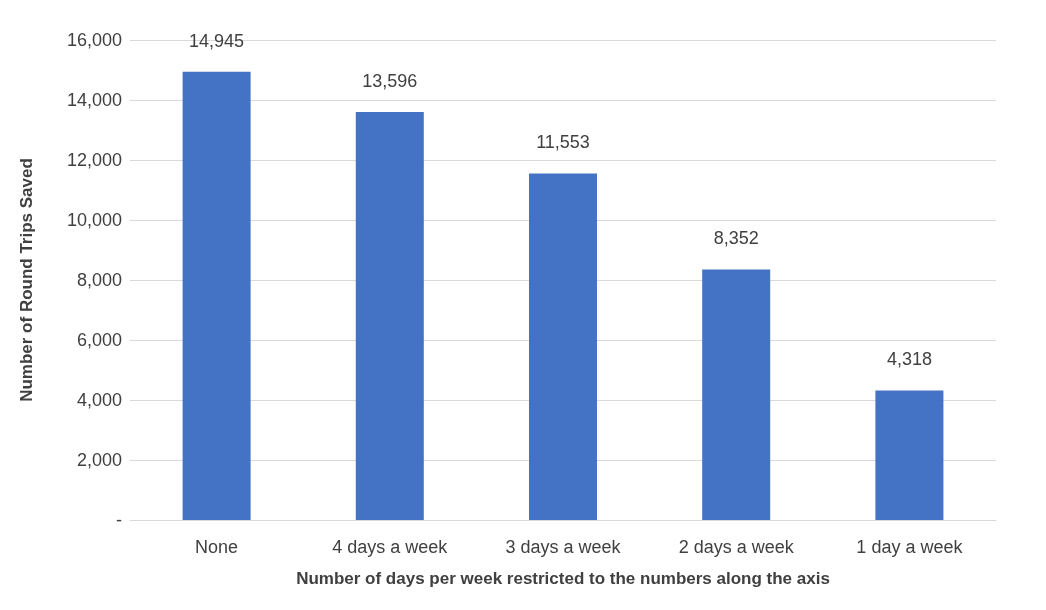 The height and width of the screenshot is (610, 1046). Describe the element at coordinates (94, 220) in the screenshot. I see `y-tick-label: 10,000` at that location.